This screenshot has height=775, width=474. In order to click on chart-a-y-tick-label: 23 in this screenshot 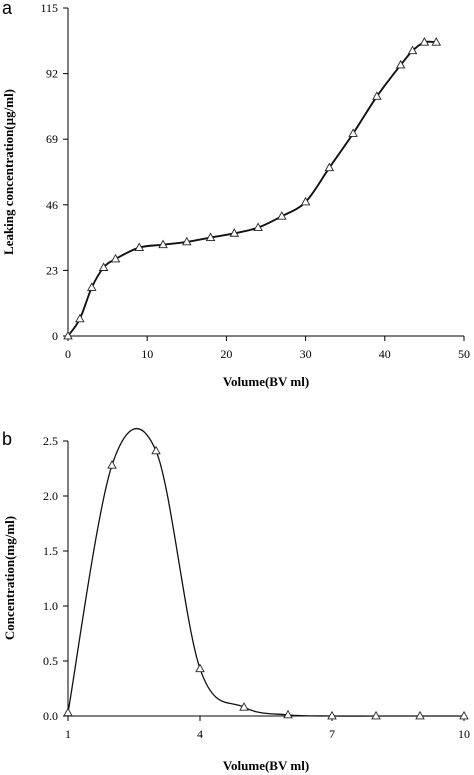, I will do `click(52, 270)`.